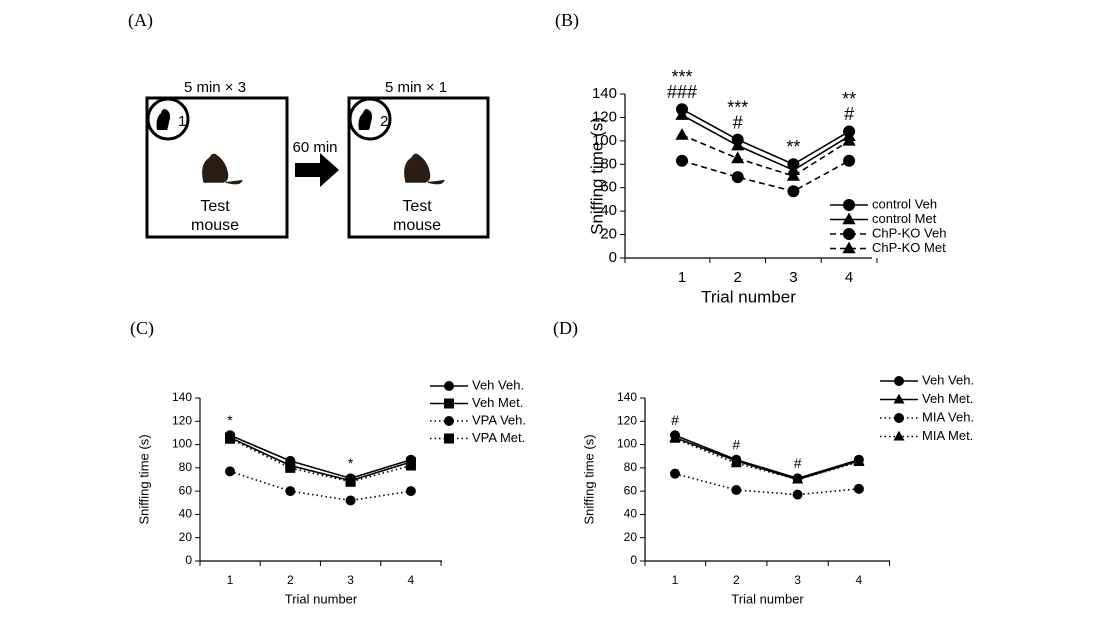 Image resolution: width=1102 pixels, height=617 pixels. I want to click on box-duration: 5 min × 3, so click(215, 87).